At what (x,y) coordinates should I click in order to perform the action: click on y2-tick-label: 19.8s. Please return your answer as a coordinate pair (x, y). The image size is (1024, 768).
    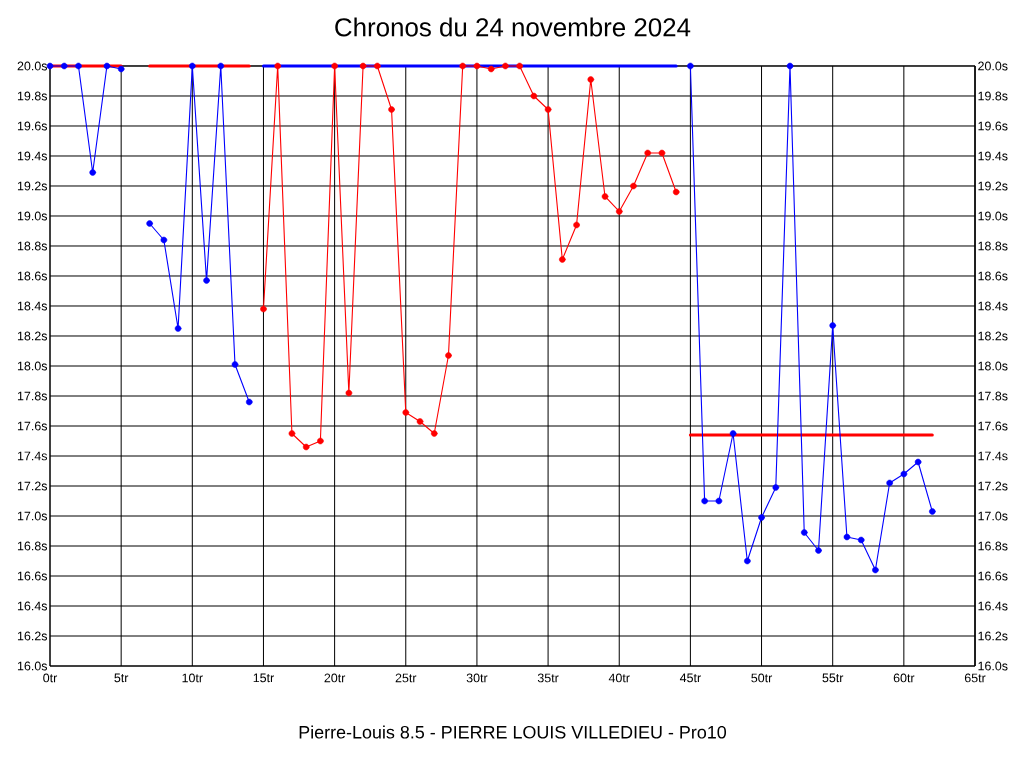
    Looking at the image, I should click on (993, 96).